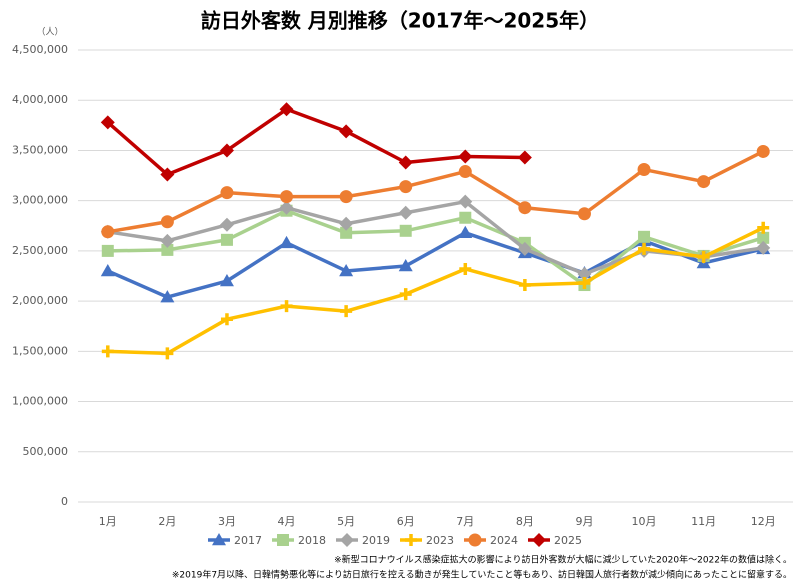 Image resolution: width=800 pixels, height=586 pixels. Describe the element at coordinates (763, 521) in the screenshot. I see `x-tick-label: 12月` at that location.